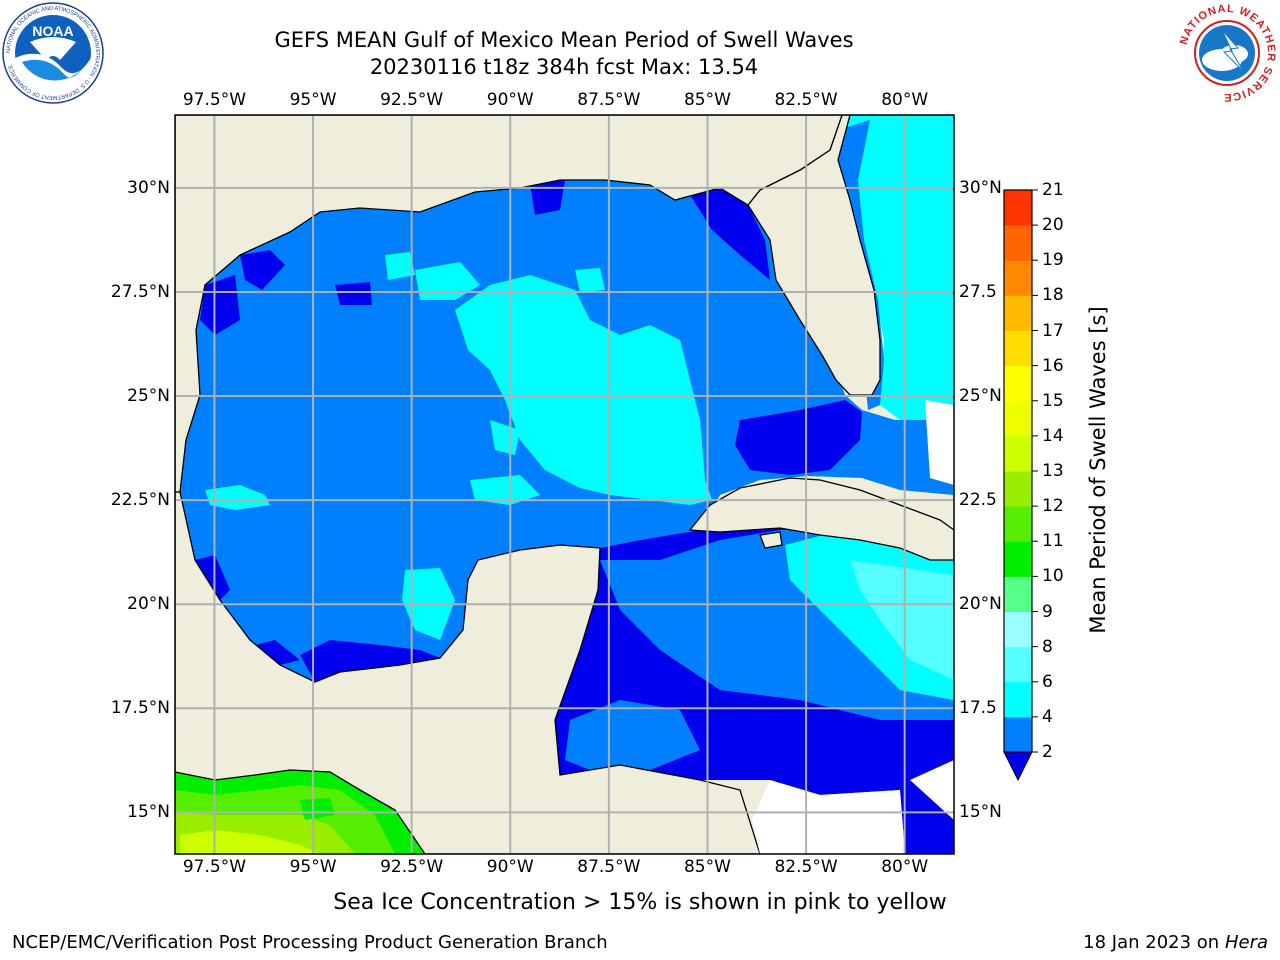  Describe the element at coordinates (978, 291) in the screenshot. I see `lat-tick-label-right: 27.5` at that location.